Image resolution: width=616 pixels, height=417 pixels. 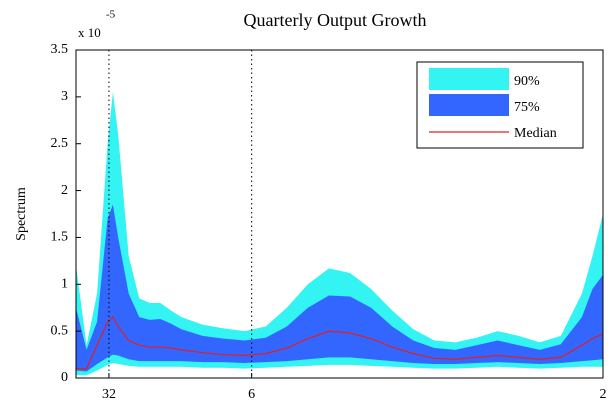 What do you see at coordinates (89, 32) in the screenshot?
I see `y-multiplier: x 10` at bounding box center [89, 32].